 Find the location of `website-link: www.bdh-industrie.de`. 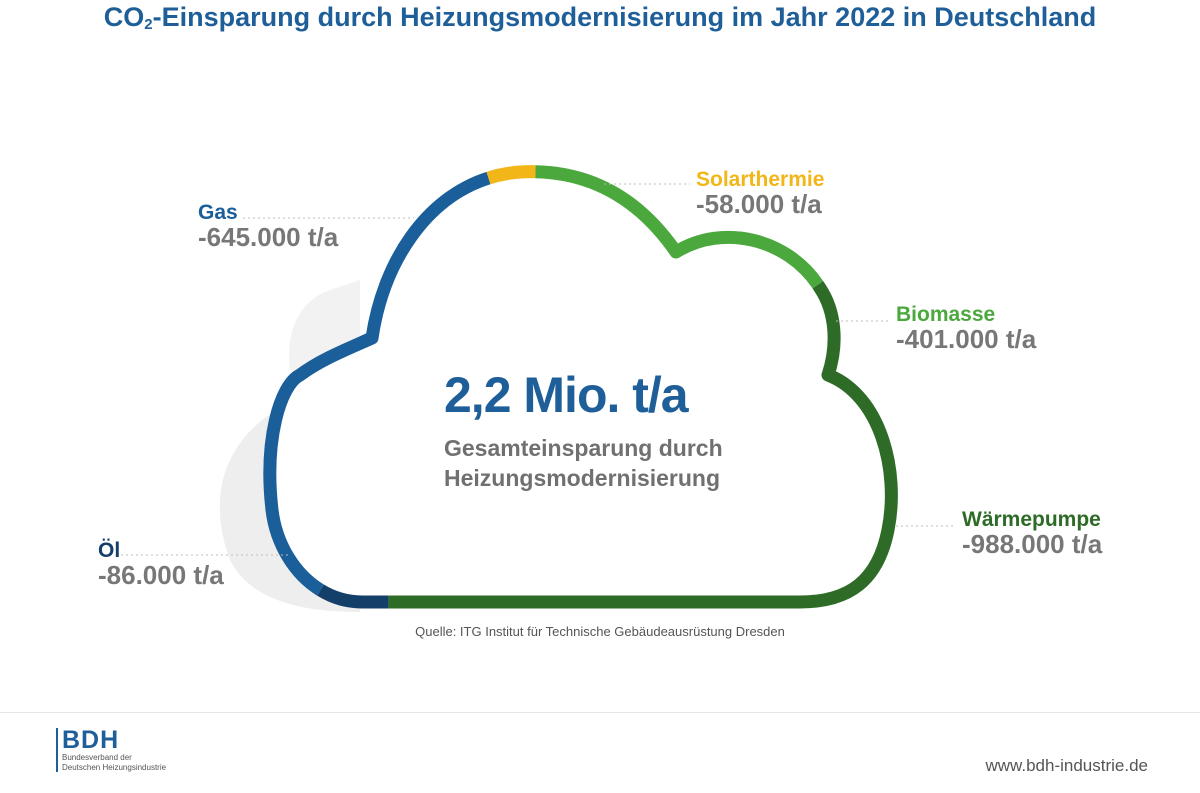

website-link: www.bdh-industrie.de is located at coordinates (1066, 765).